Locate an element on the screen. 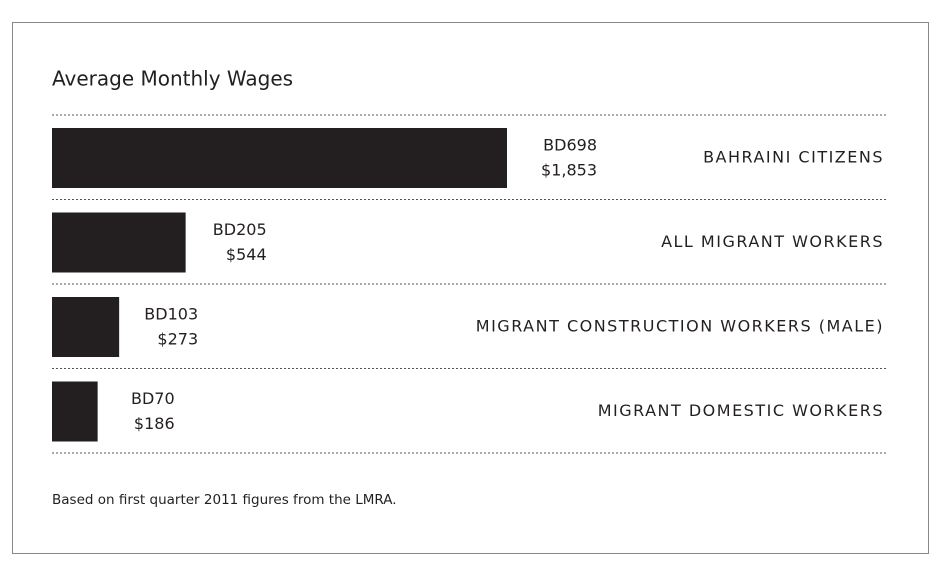  category-label: MIGRANT CONSTRUCTION WORKERS (MALE) is located at coordinates (680, 326).